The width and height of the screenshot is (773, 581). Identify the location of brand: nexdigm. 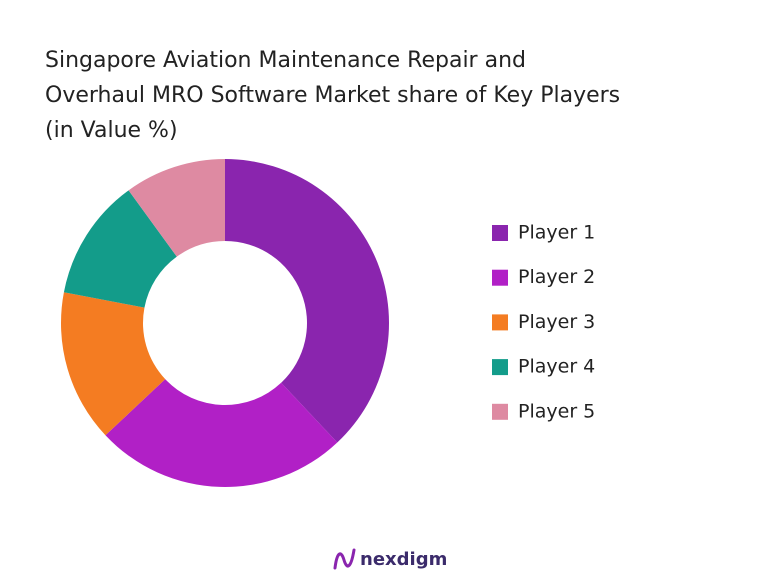
(403, 559).